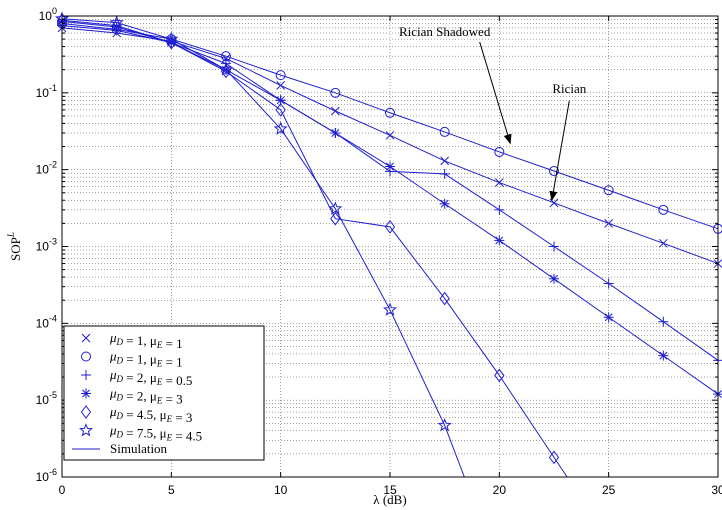 The image size is (722, 510). Describe the element at coordinates (86, 412) in the screenshot. I see `legend-marker-diamond` at that location.